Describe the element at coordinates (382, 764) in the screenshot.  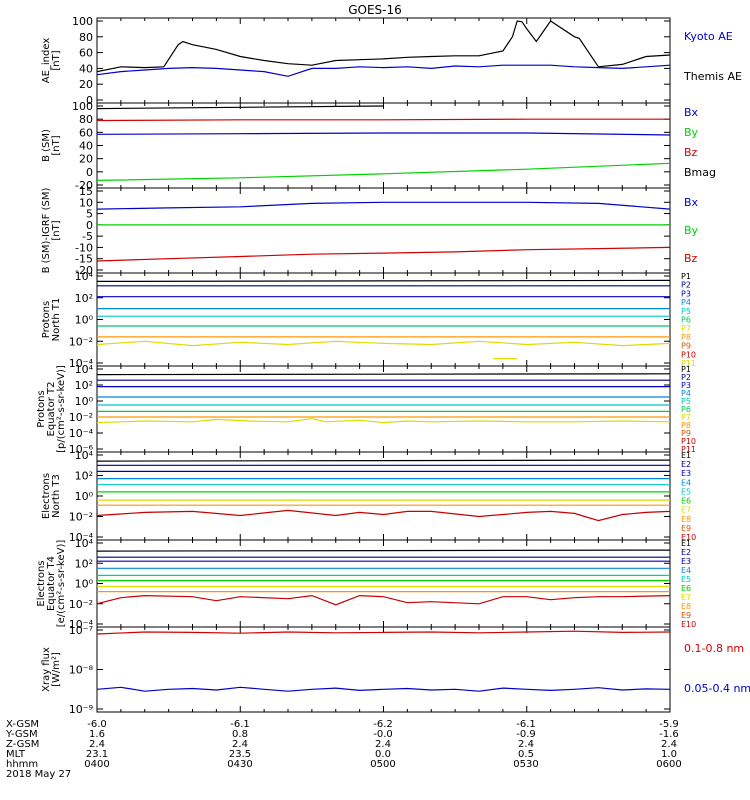
I see `footer-value: 0500` at that location.